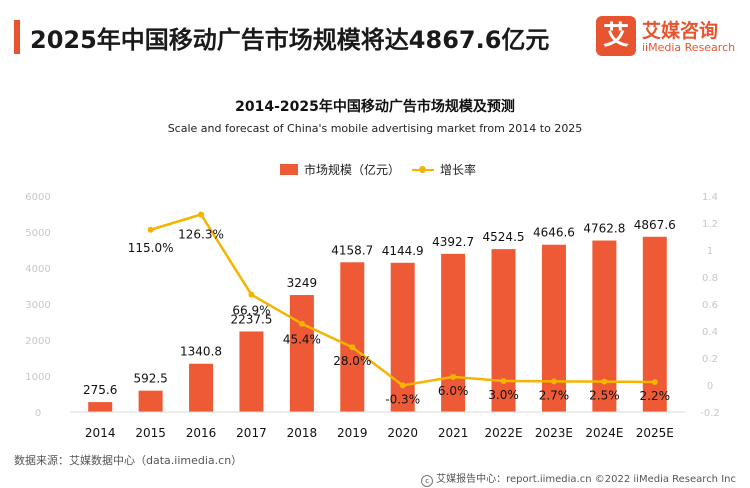 The width and height of the screenshot is (750, 488). Describe the element at coordinates (37, 269) in the screenshot. I see `y-left-tick-label: 4000` at that location.